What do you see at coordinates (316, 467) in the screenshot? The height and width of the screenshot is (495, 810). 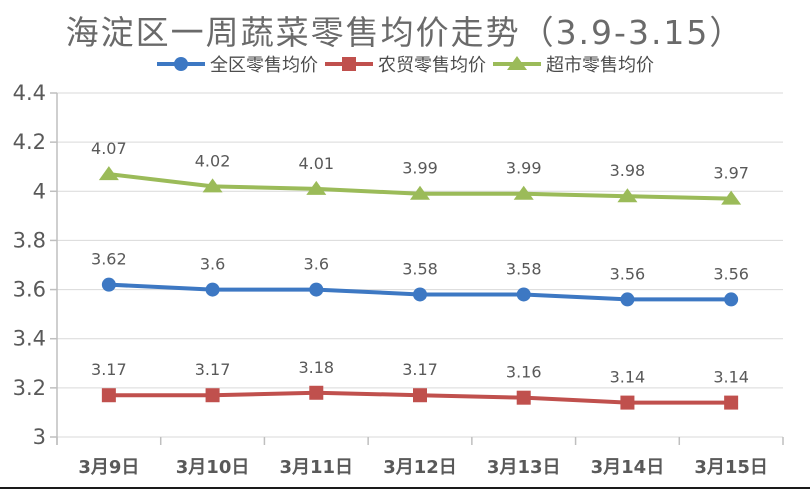 I see `svg-text: 3月11日` at bounding box center [316, 467].